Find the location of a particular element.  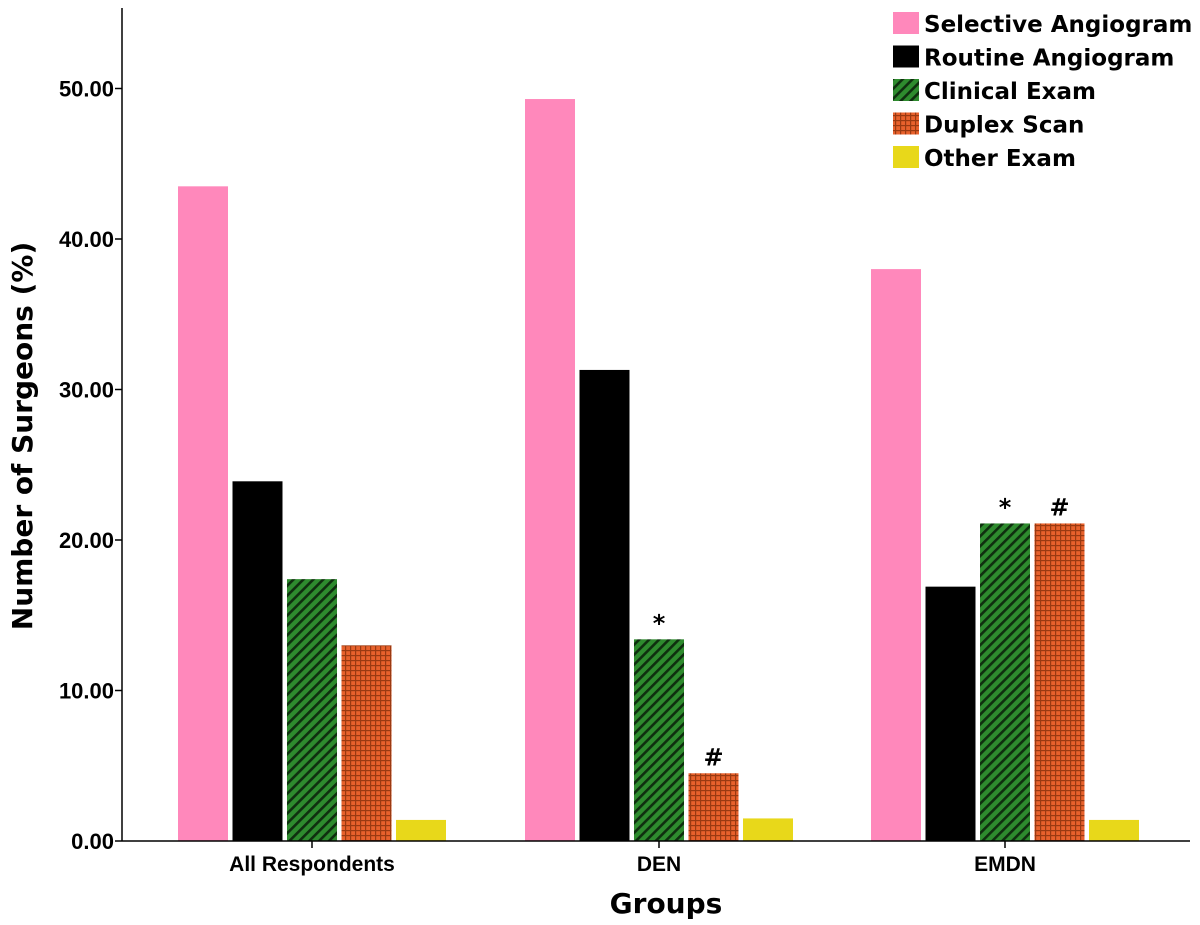

legend-item: Other Exam is located at coordinates (984, 159).